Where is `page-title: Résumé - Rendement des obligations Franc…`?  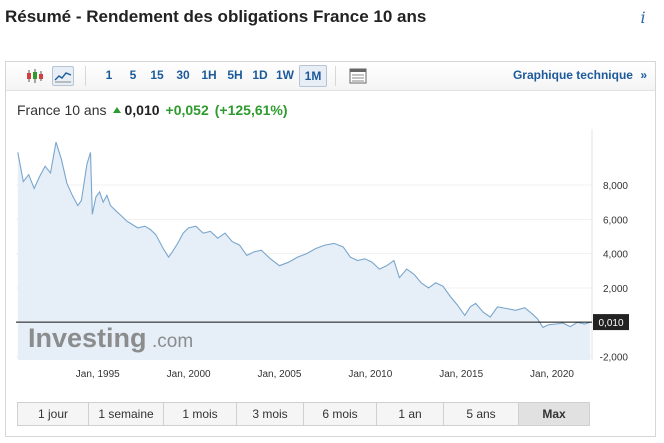 page-title: Résumé - Rendement des obligations Franc… is located at coordinates (216, 16).